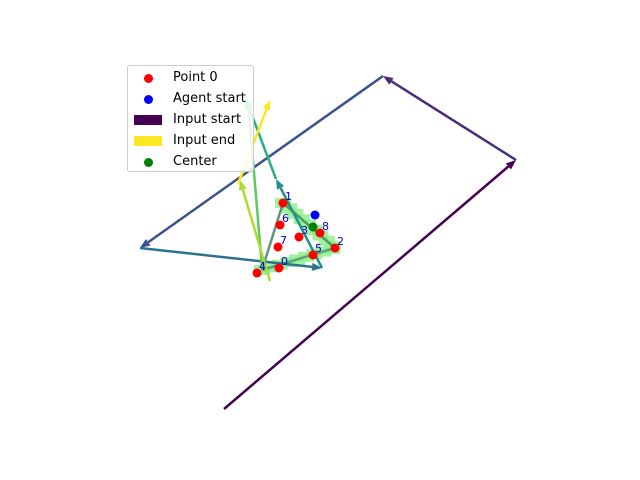 Image resolution: width=640 pixels, height=480 pixels. I want to click on legend-item-input-start: Input start, so click(191, 120).